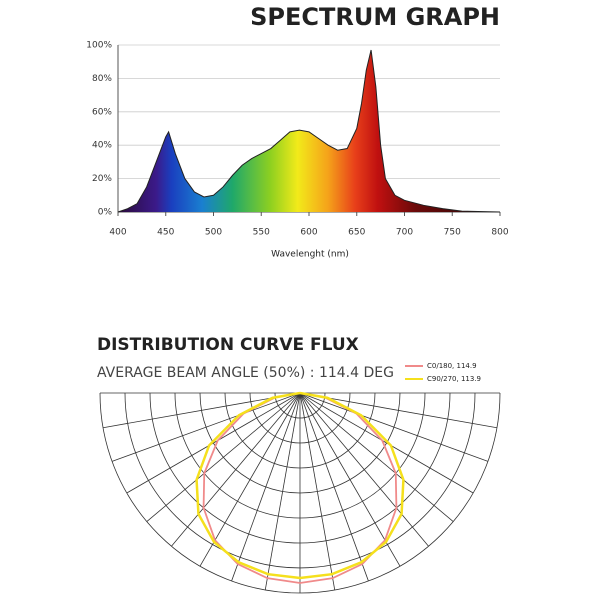 The height and width of the screenshot is (600, 600). Describe the element at coordinates (228, 345) in the screenshot. I see `polar-title: DISTRIBUTION CURVE FLUX` at that location.